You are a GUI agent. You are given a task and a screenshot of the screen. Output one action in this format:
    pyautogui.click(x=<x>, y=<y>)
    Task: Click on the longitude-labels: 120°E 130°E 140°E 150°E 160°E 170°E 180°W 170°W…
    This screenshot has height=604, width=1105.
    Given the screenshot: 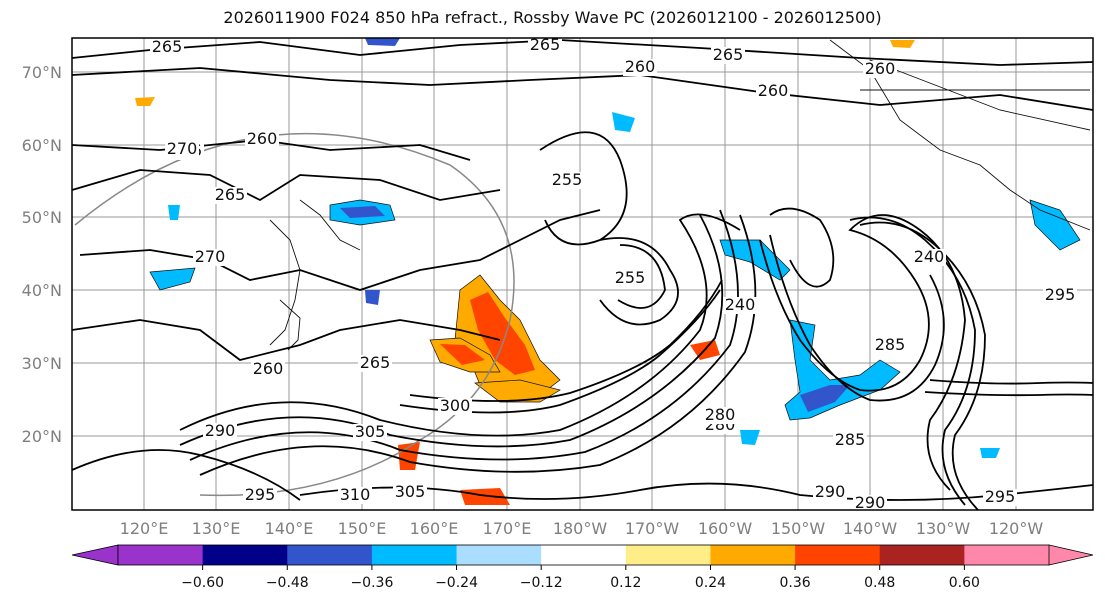 What is the action you would take?
    pyautogui.click(x=582, y=528)
    